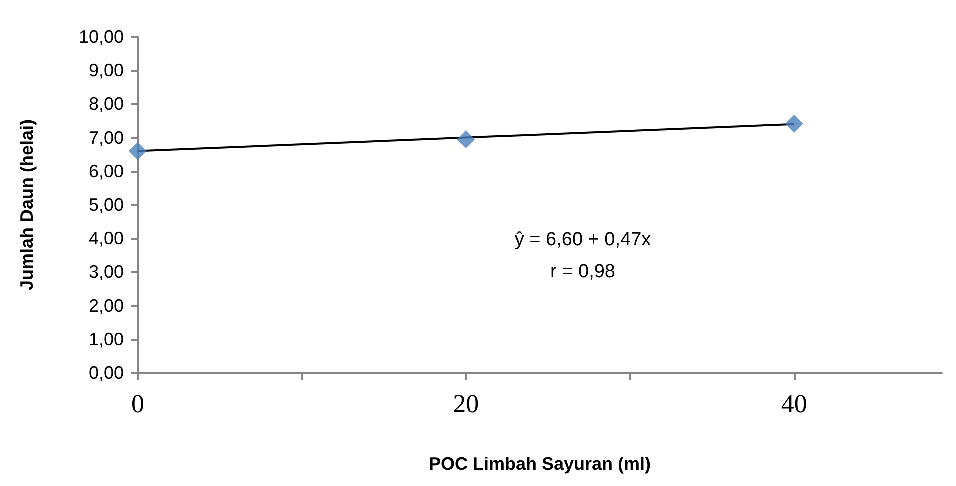  I want to click on y-tick-label: 0,00, so click(106, 373).